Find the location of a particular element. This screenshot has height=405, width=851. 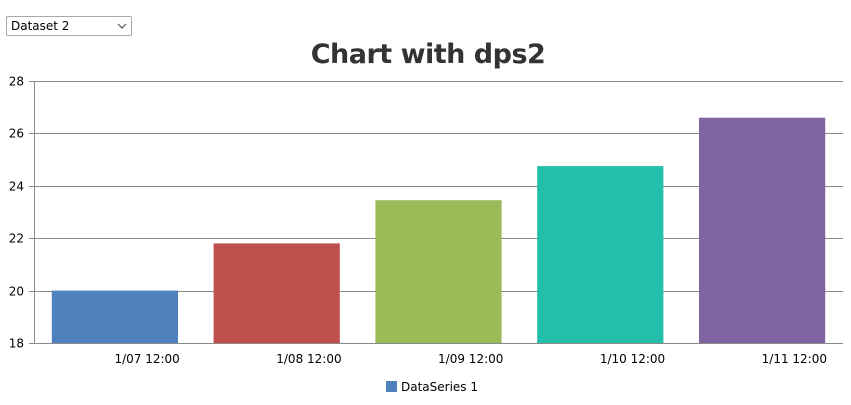

x-tick-label: 1/08 12:00 is located at coordinates (308, 359).